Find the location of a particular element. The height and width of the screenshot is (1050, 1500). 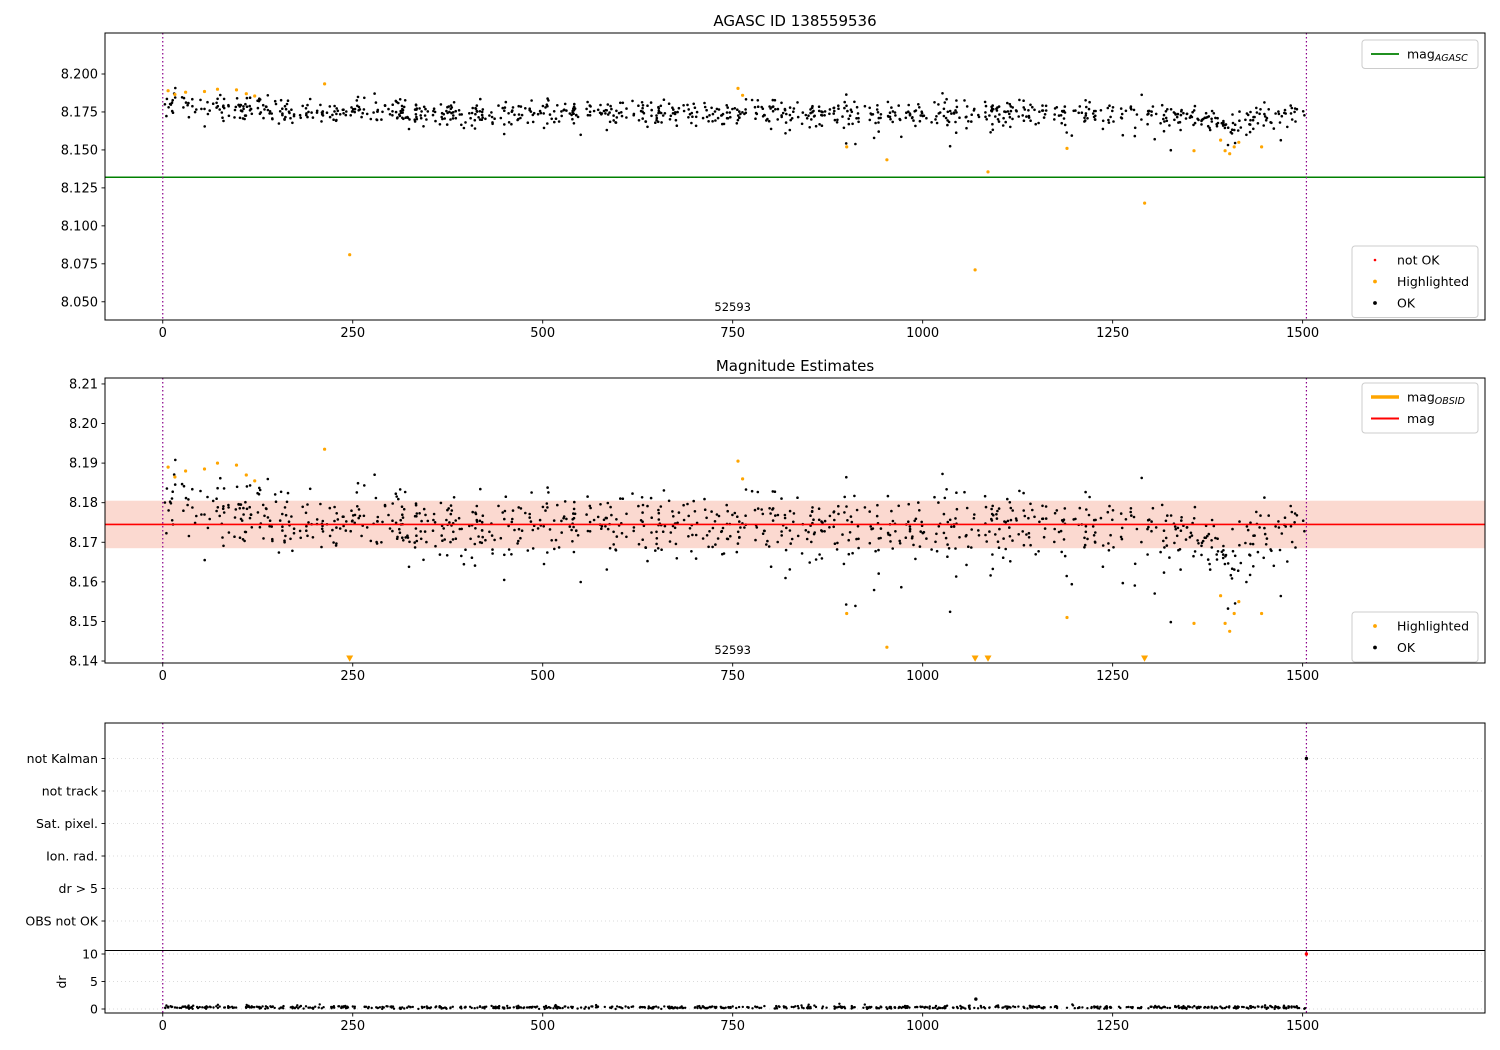

dr-axis-label: dr is located at coordinates (61, 982).